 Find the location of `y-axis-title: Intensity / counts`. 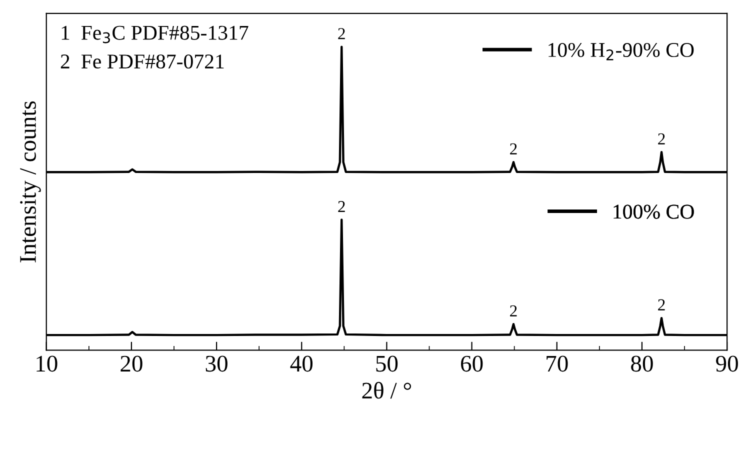

y-axis-title: Intensity / counts is located at coordinates (30, 181).